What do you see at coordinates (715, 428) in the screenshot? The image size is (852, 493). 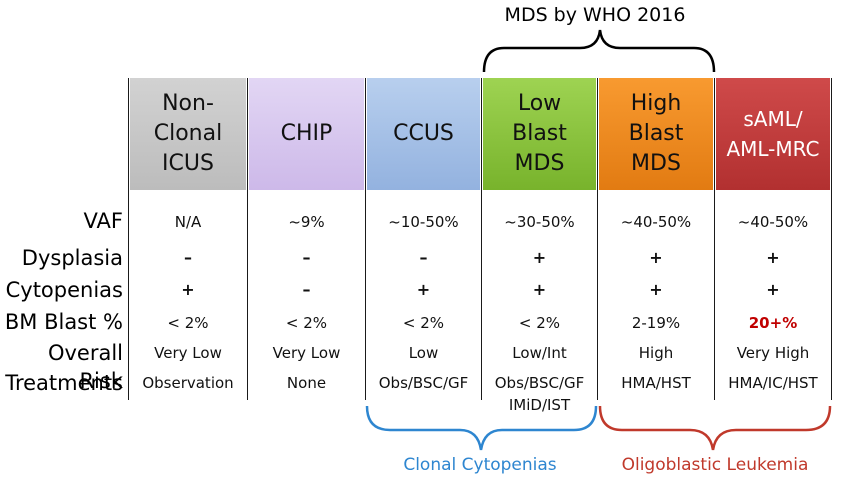 I see `oligoblastic-leukemia-bracket` at bounding box center [715, 428].